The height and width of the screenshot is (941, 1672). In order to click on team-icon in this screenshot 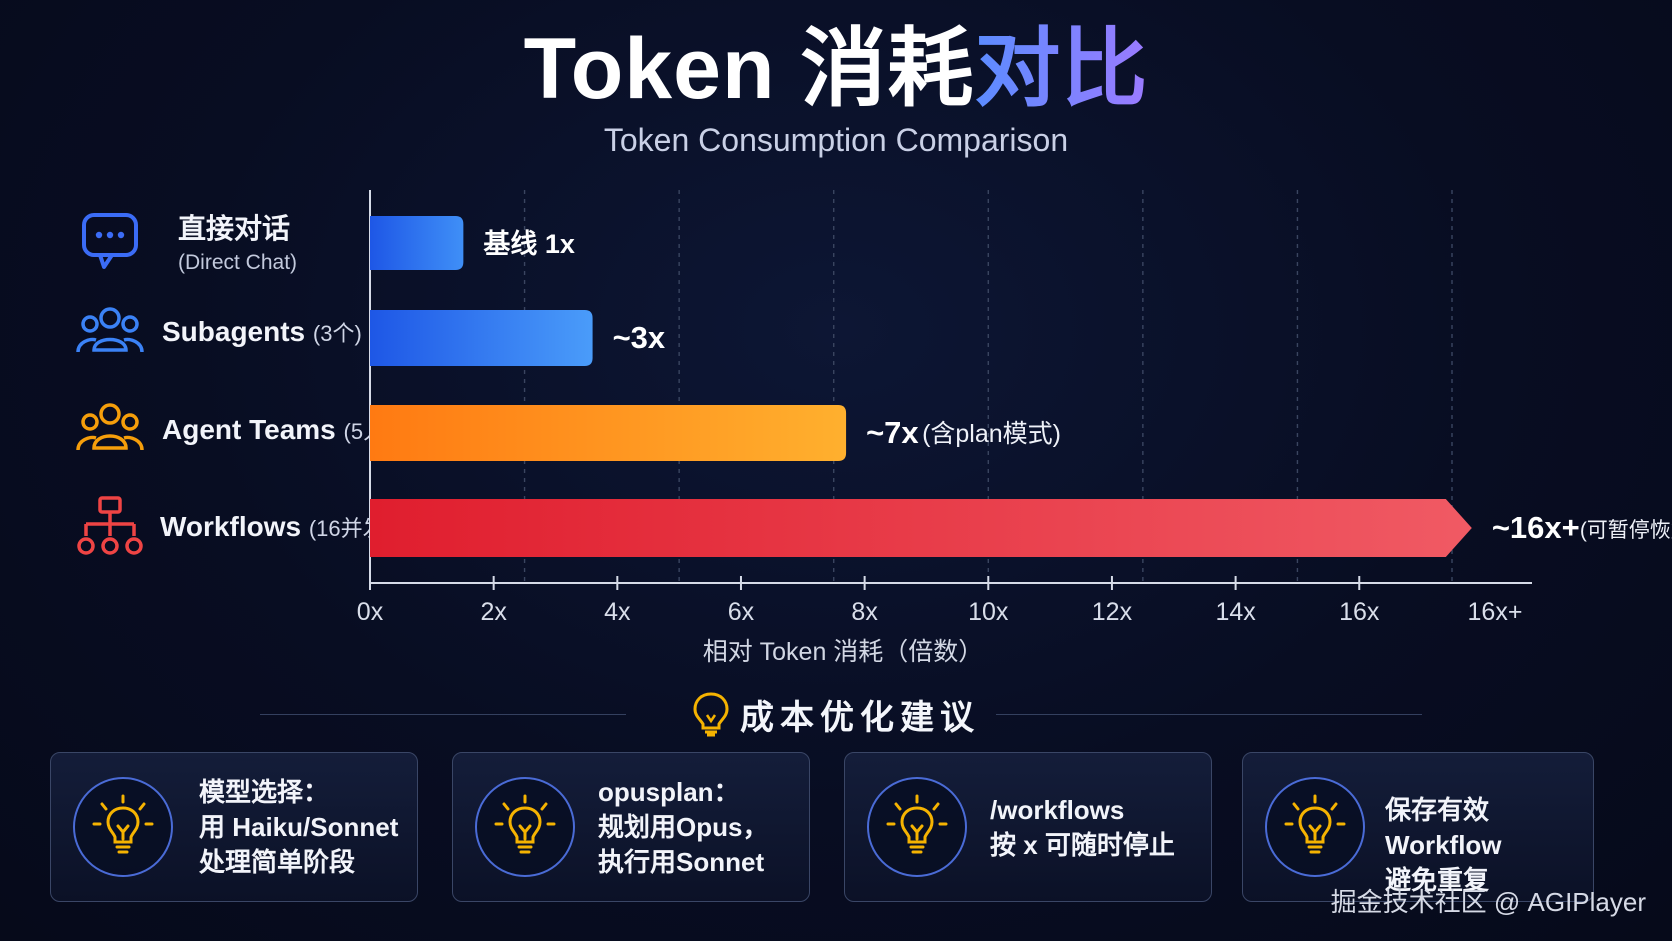, I will do `click(110, 427)`.